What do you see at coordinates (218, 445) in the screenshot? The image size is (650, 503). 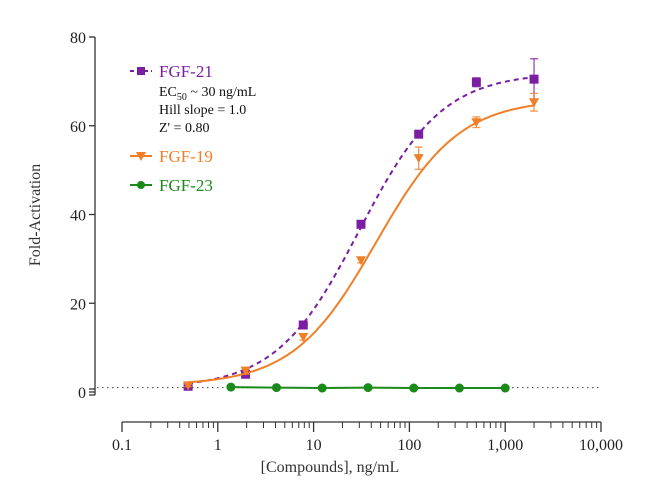 I see `x-tick-label: 1` at bounding box center [218, 445].